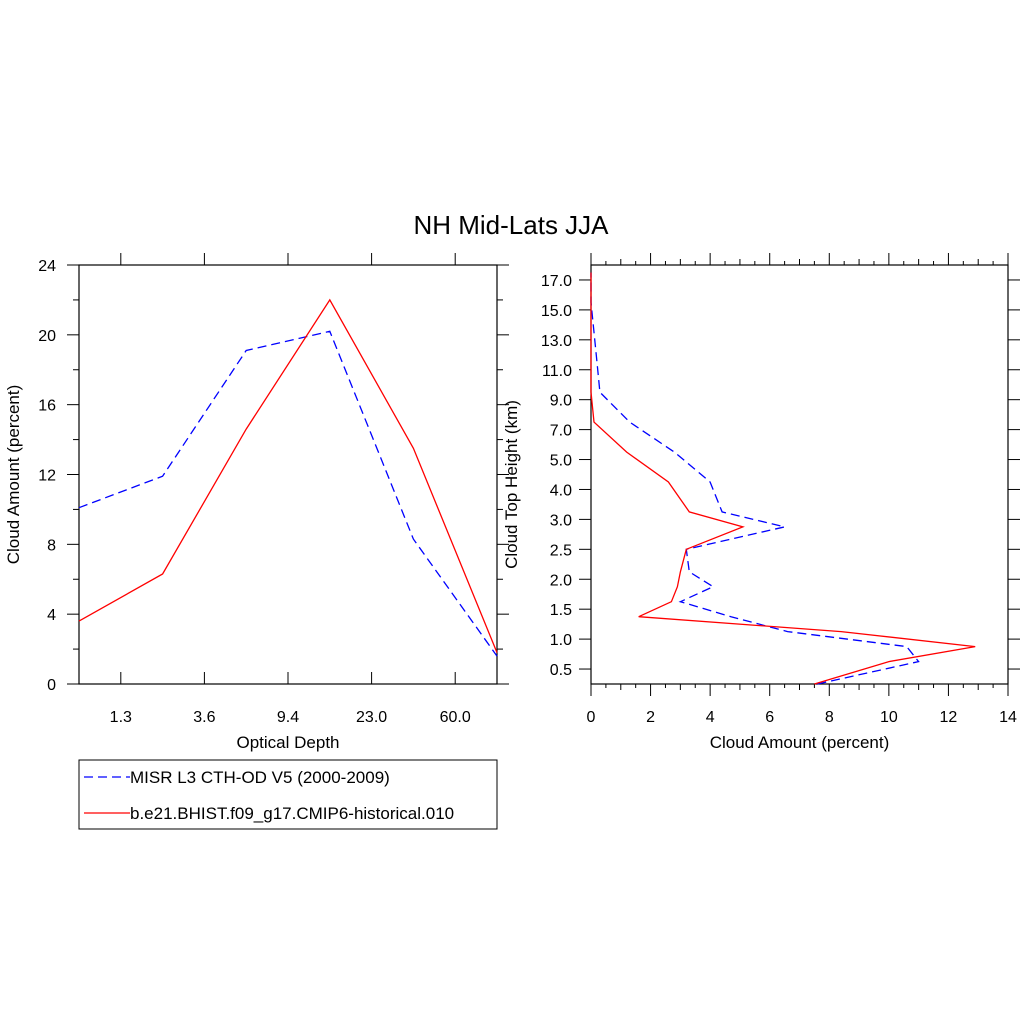  I want to click on right-x-axis-title: Cloud Amount (percent), so click(800, 742).